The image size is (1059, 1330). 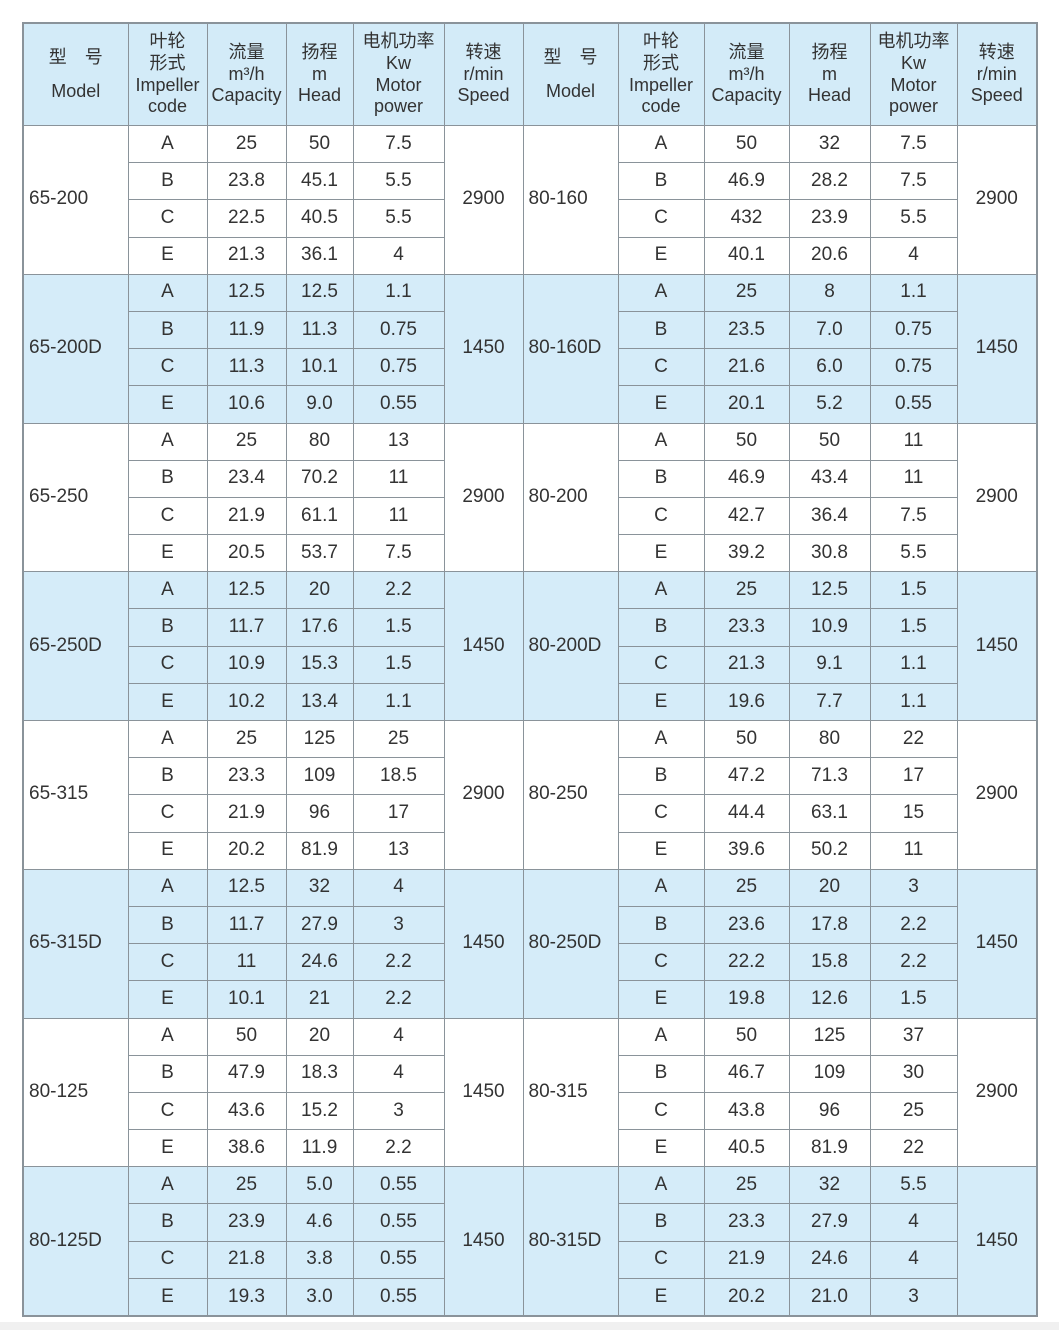 I want to click on head-cell: 24.6, so click(x=319, y=962).